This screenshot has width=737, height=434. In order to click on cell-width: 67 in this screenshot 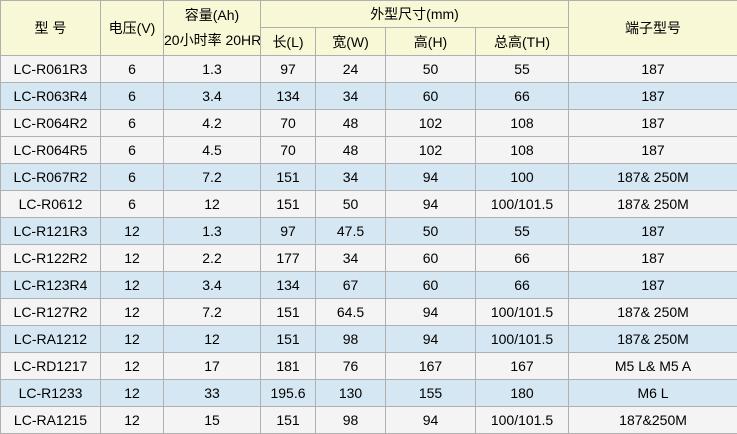, I will do `click(351, 285)`.